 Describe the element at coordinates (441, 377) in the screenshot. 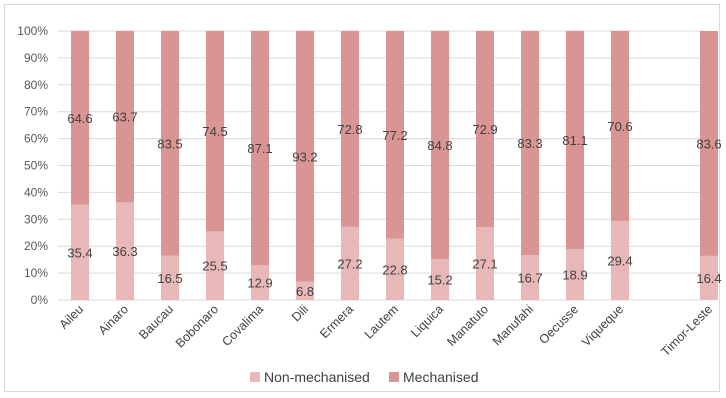

I see `legend-label-mechanised: Mechanised` at that location.